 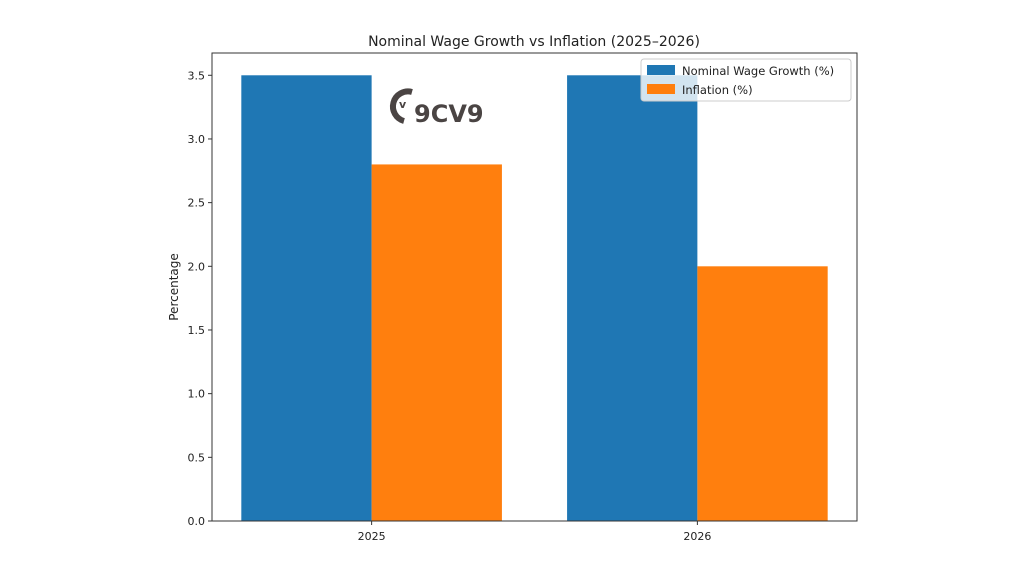 What do you see at coordinates (632, 298) in the screenshot?
I see `bar-wage-2026` at bounding box center [632, 298].